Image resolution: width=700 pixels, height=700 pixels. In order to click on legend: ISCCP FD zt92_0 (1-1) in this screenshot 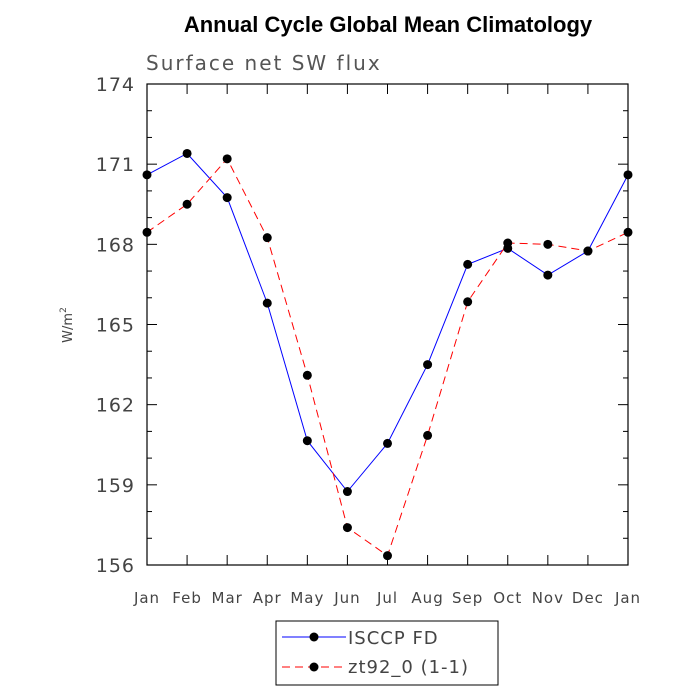, I will do `click(387, 653)`.